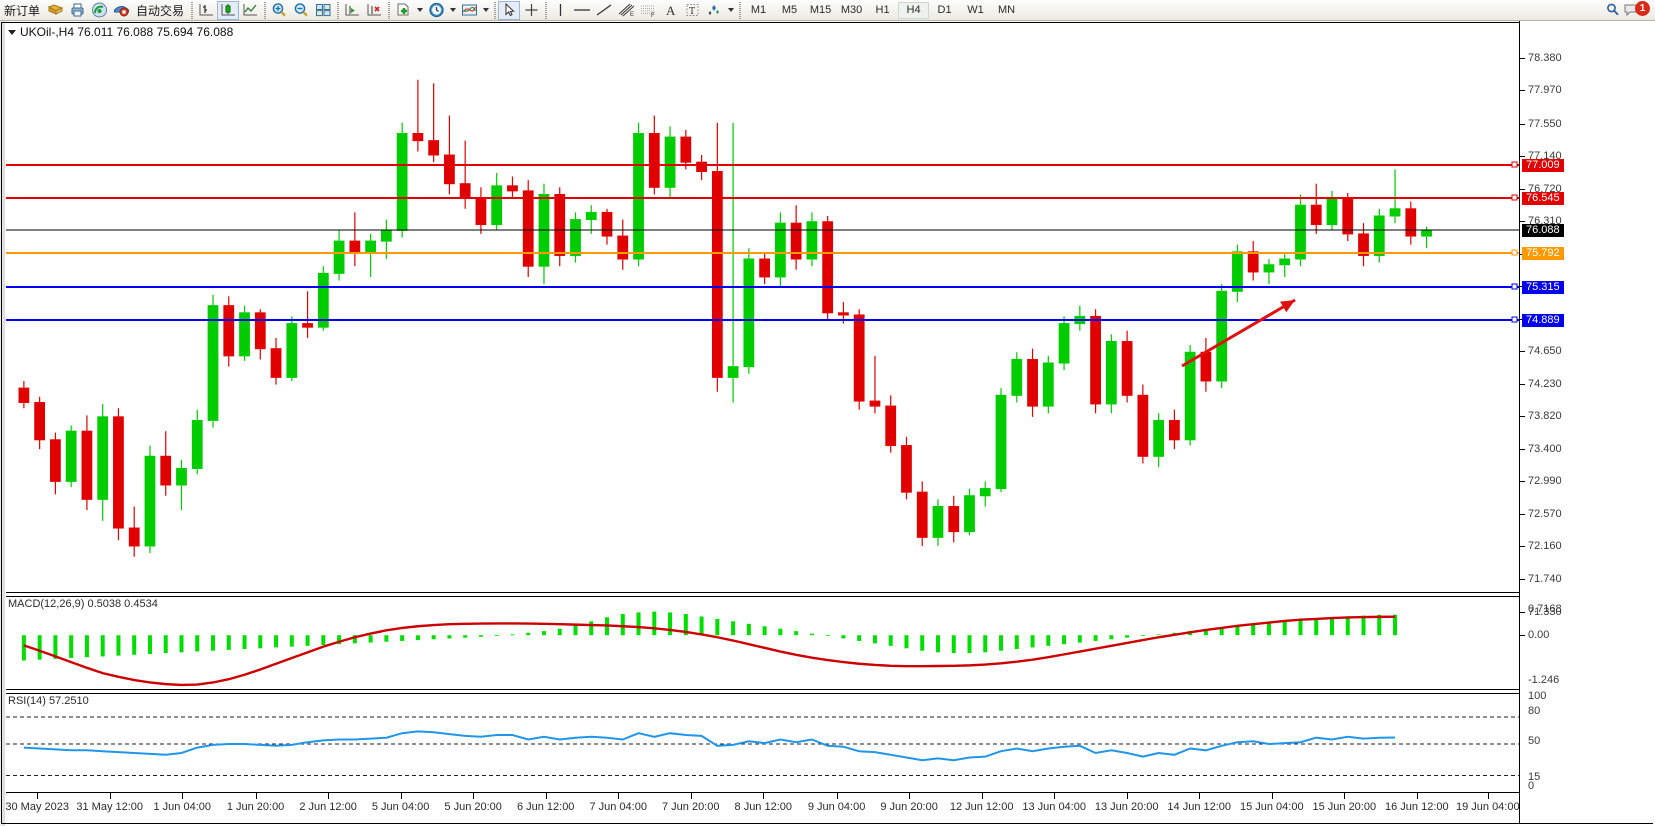 This screenshot has height=826, width=1655. I want to click on new-object-icon, so click(403, 10).